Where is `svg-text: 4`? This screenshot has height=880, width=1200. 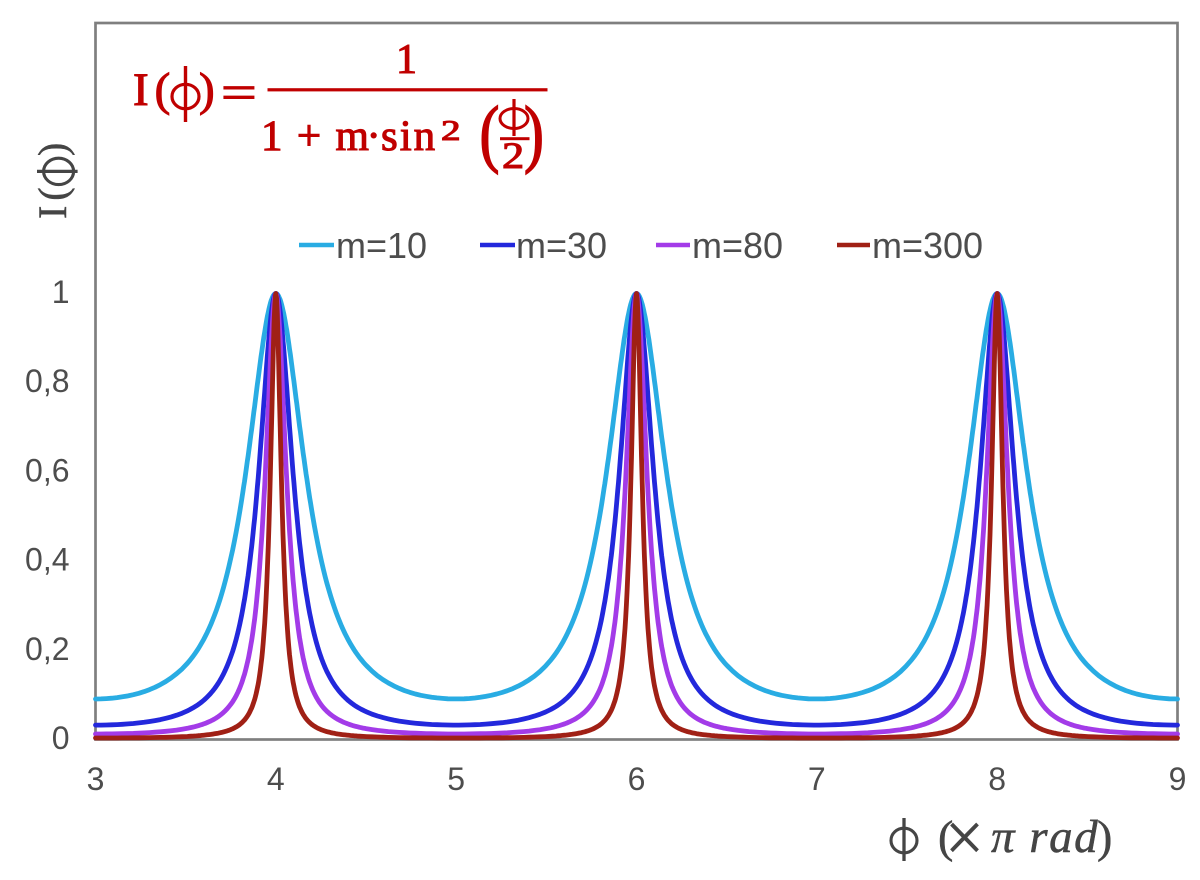 svg-text: 4 is located at coordinates (276, 779).